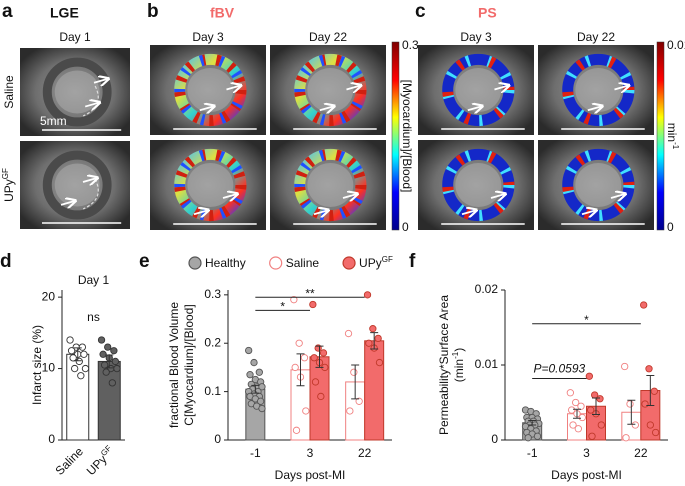 This screenshot has height=486, width=685. Describe the element at coordinates (222, 13) in the screenshot. I see `panel-title: fBV` at that location.